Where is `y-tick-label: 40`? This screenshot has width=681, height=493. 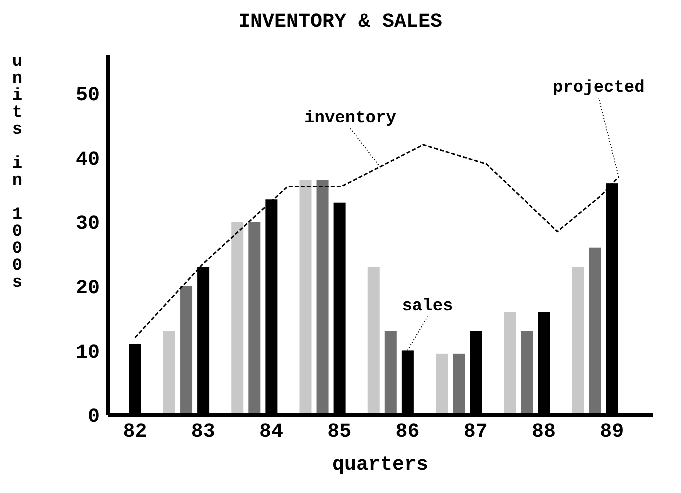
y-tick-label: 40 is located at coordinates (88, 160).